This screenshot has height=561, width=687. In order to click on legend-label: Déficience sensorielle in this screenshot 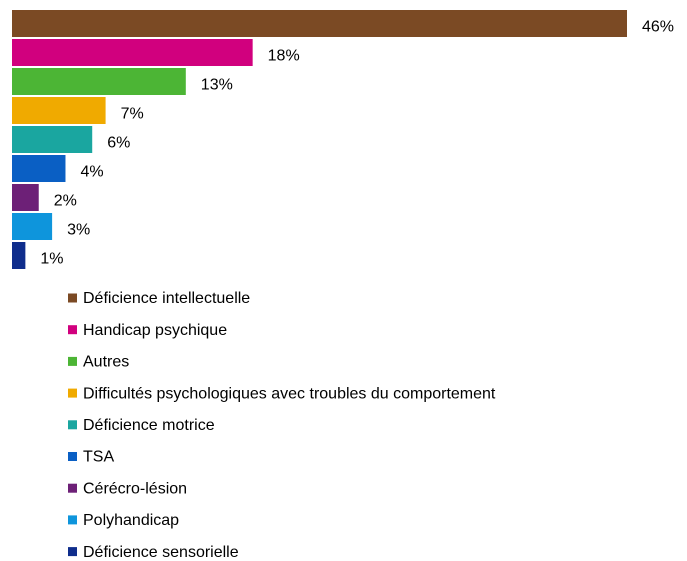, I will do `click(161, 552)`.